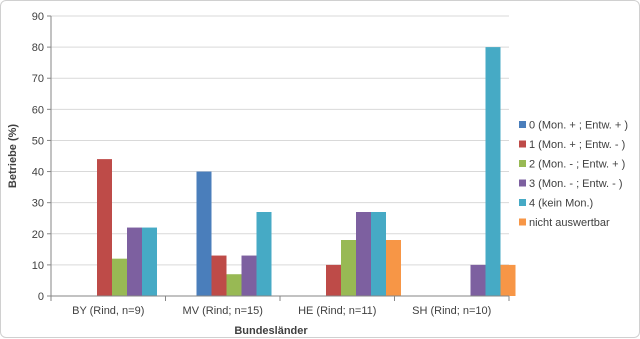 The height and width of the screenshot is (339, 640). Describe the element at coordinates (569, 223) in the screenshot. I see `legend-label: nicht auswertbar` at that location.